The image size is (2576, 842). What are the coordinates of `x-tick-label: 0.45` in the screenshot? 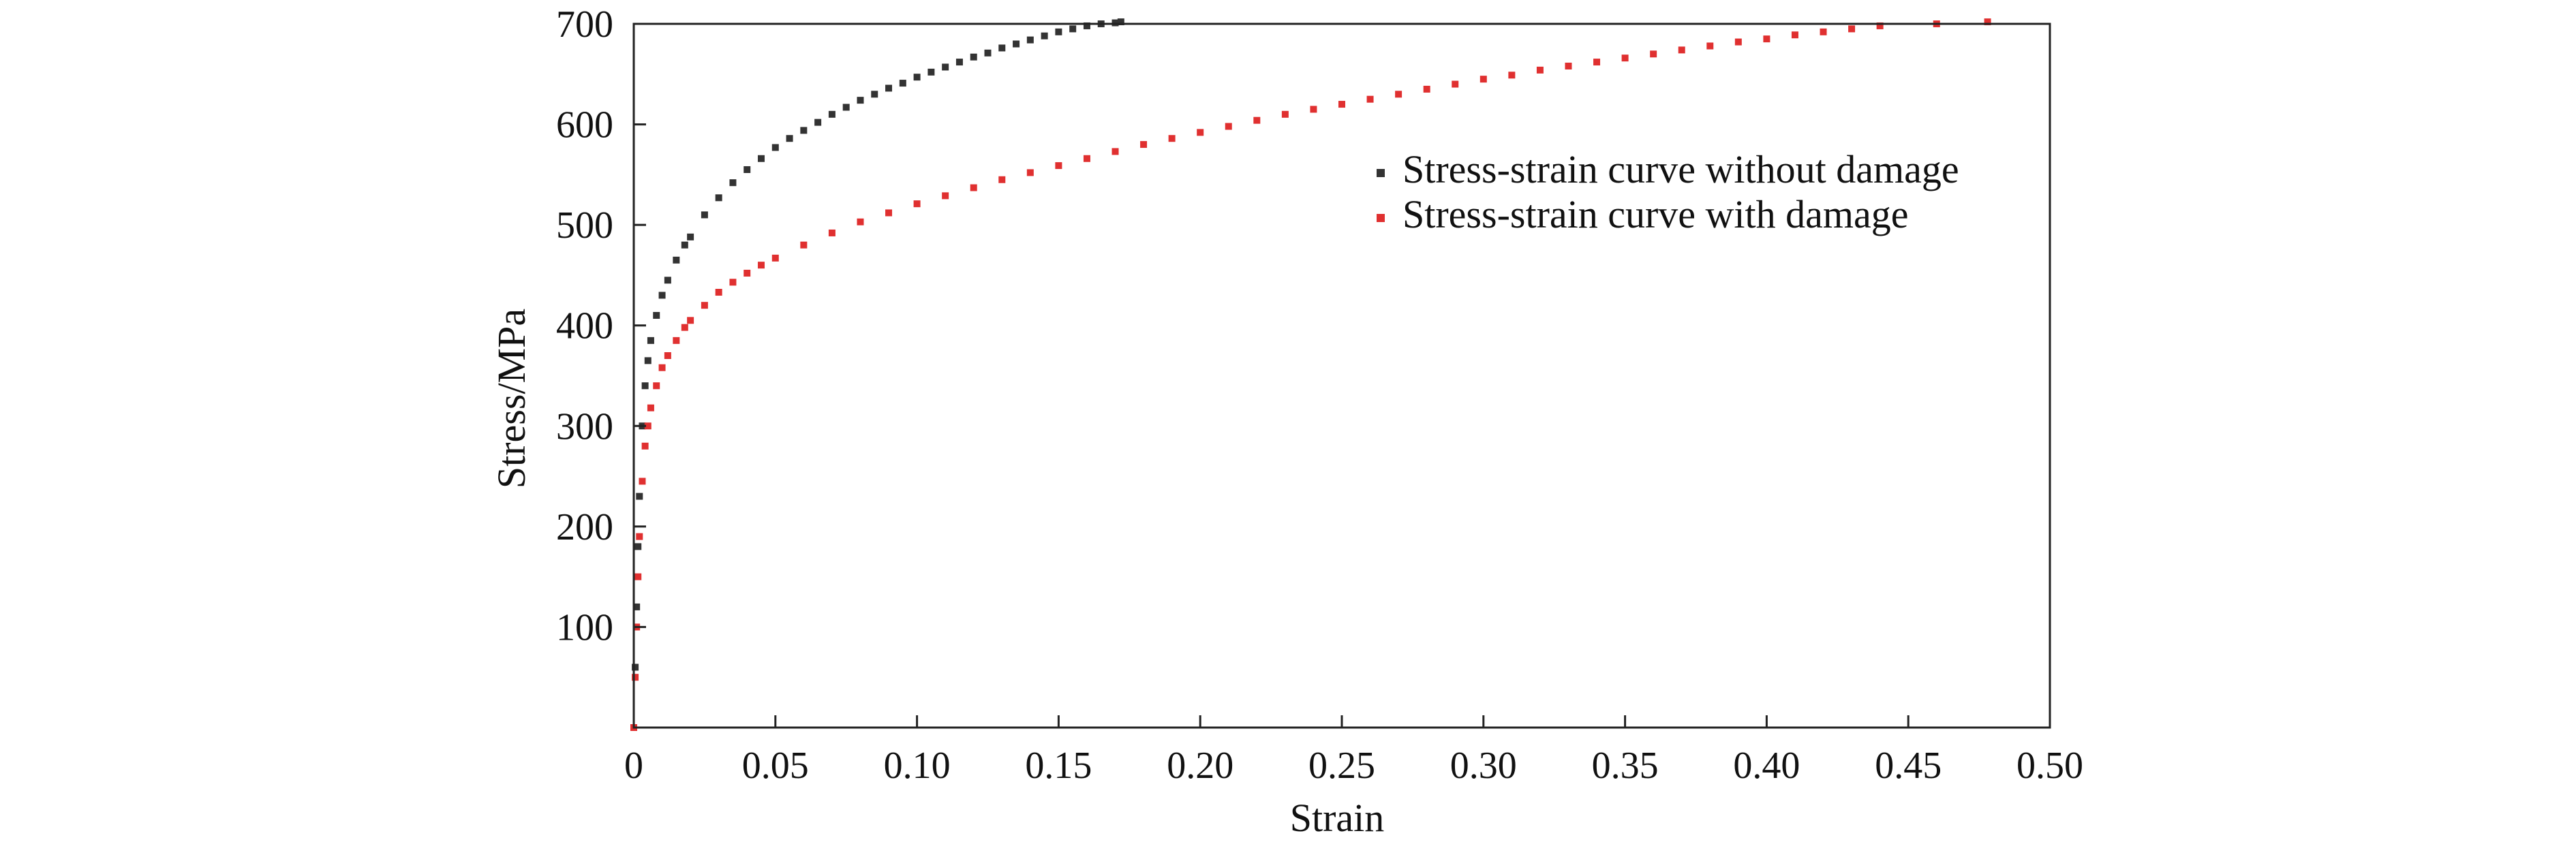 It's located at (1908, 766).